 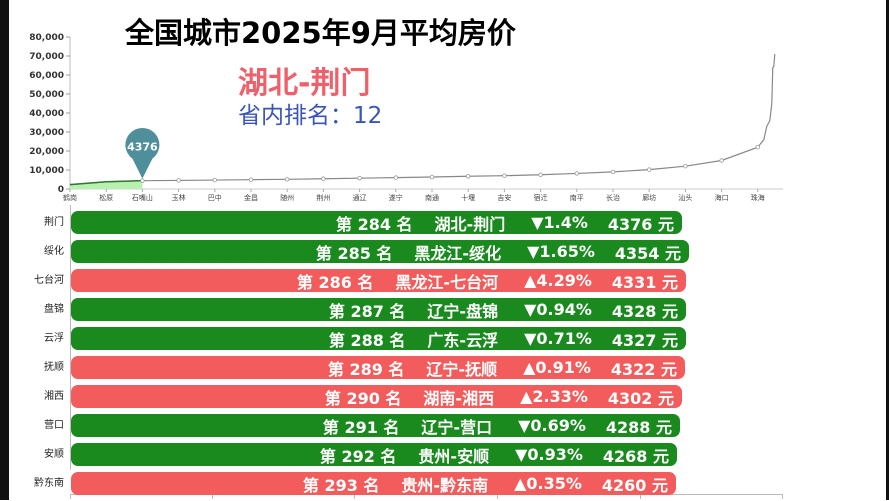 What do you see at coordinates (361, 427) in the screenshot?
I see `bar-rank: 第 291 名` at bounding box center [361, 427].